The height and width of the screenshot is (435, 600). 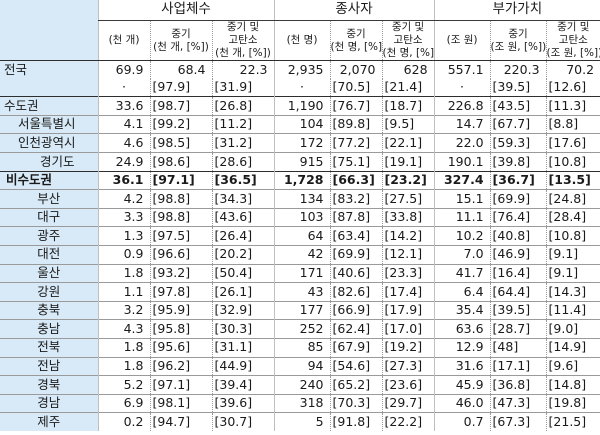 What do you see at coordinates (572, 292) in the screenshot?
I see `table-cell: [14.3]` at bounding box center [572, 292].